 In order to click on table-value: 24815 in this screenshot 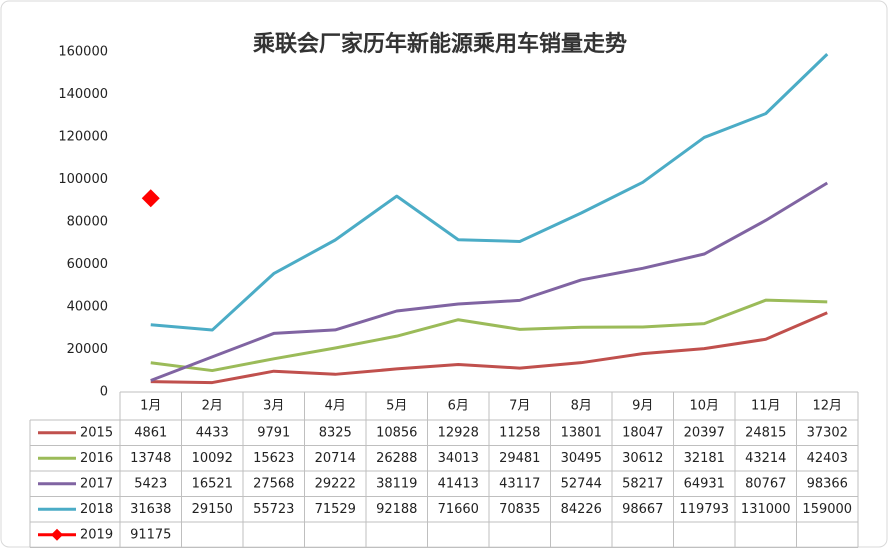, I will do `click(765, 432)`.